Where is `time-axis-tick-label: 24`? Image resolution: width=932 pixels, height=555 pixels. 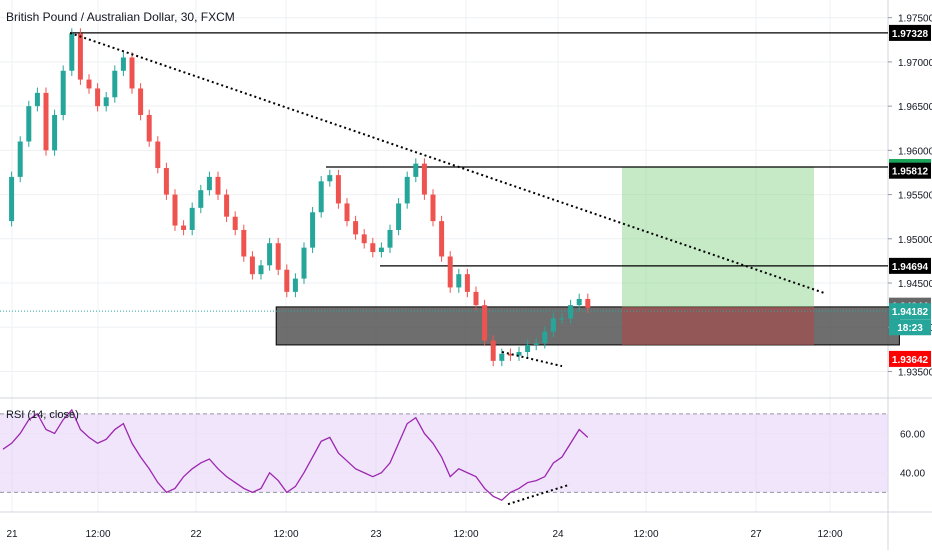 time-axis-tick-label: 24 is located at coordinates (558, 534).